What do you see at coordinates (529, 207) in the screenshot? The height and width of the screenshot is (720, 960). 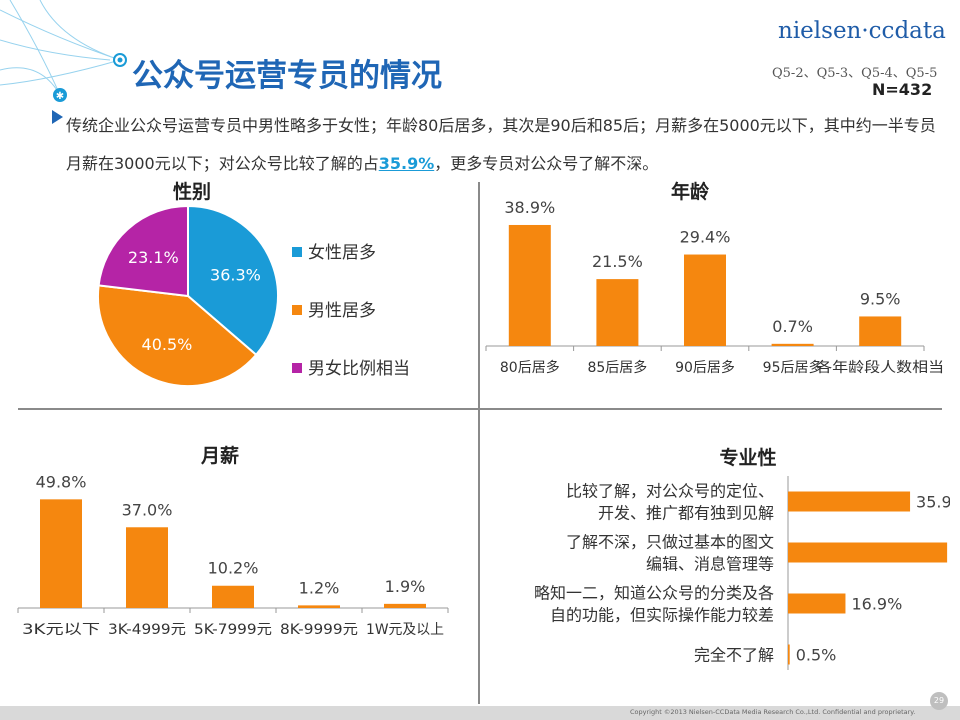 I see `bar-data-label: 38.9%` at bounding box center [529, 207].